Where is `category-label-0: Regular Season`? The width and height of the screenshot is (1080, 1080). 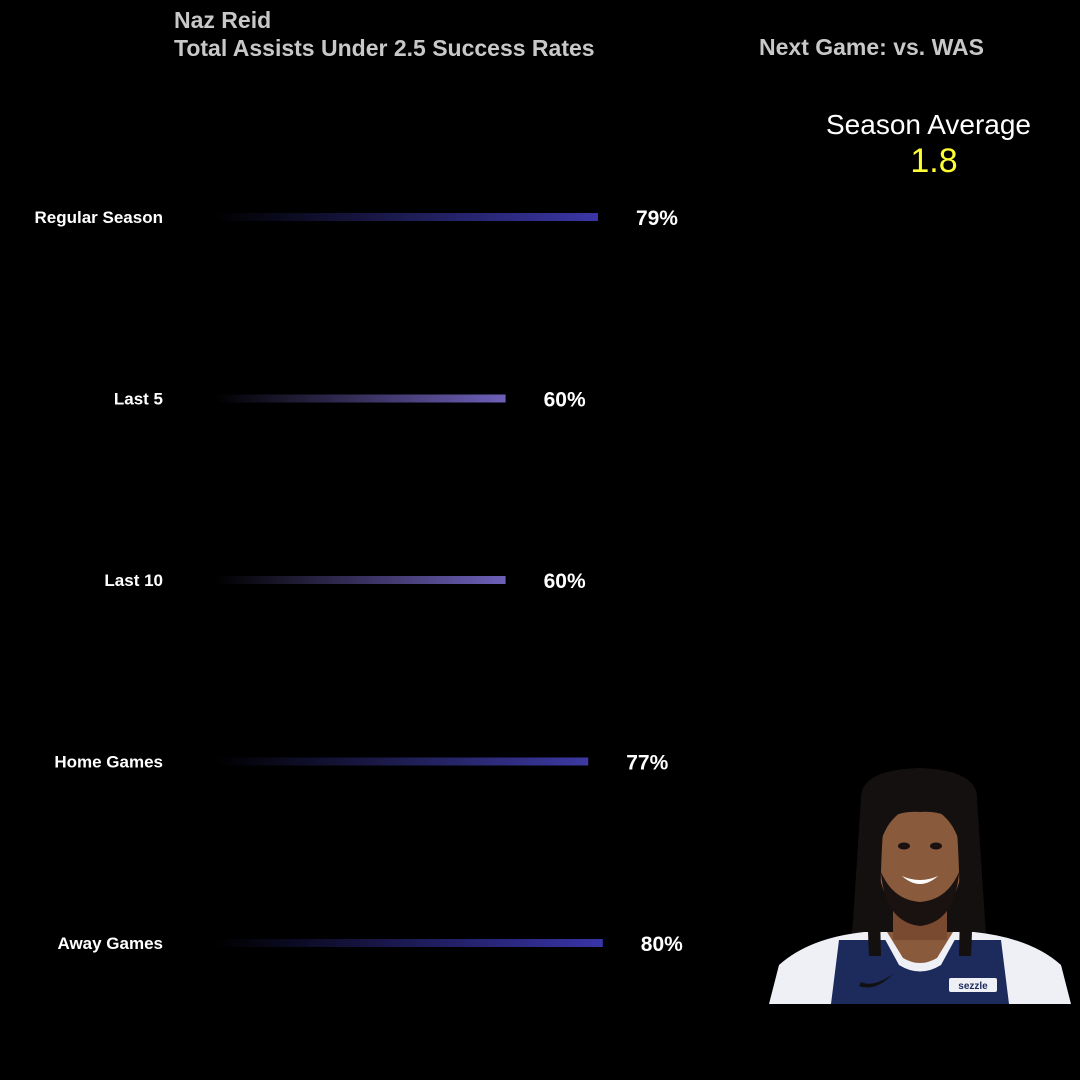
category-label-0: Regular Season is located at coordinates (99, 217).